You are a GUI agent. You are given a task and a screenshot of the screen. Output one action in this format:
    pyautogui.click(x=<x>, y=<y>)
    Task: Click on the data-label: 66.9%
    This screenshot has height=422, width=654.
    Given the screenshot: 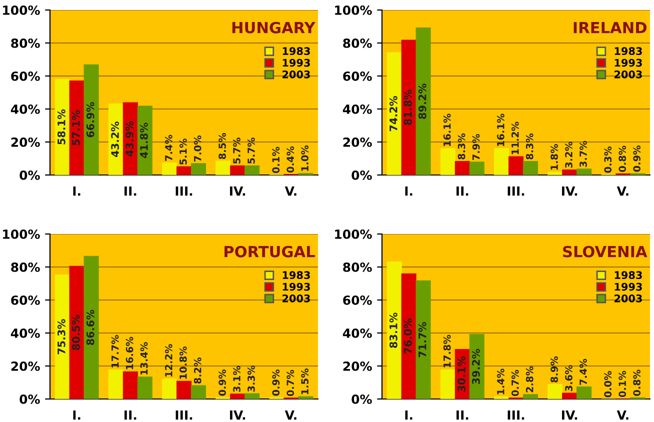 What is the action you would take?
    pyautogui.click(x=90, y=120)
    